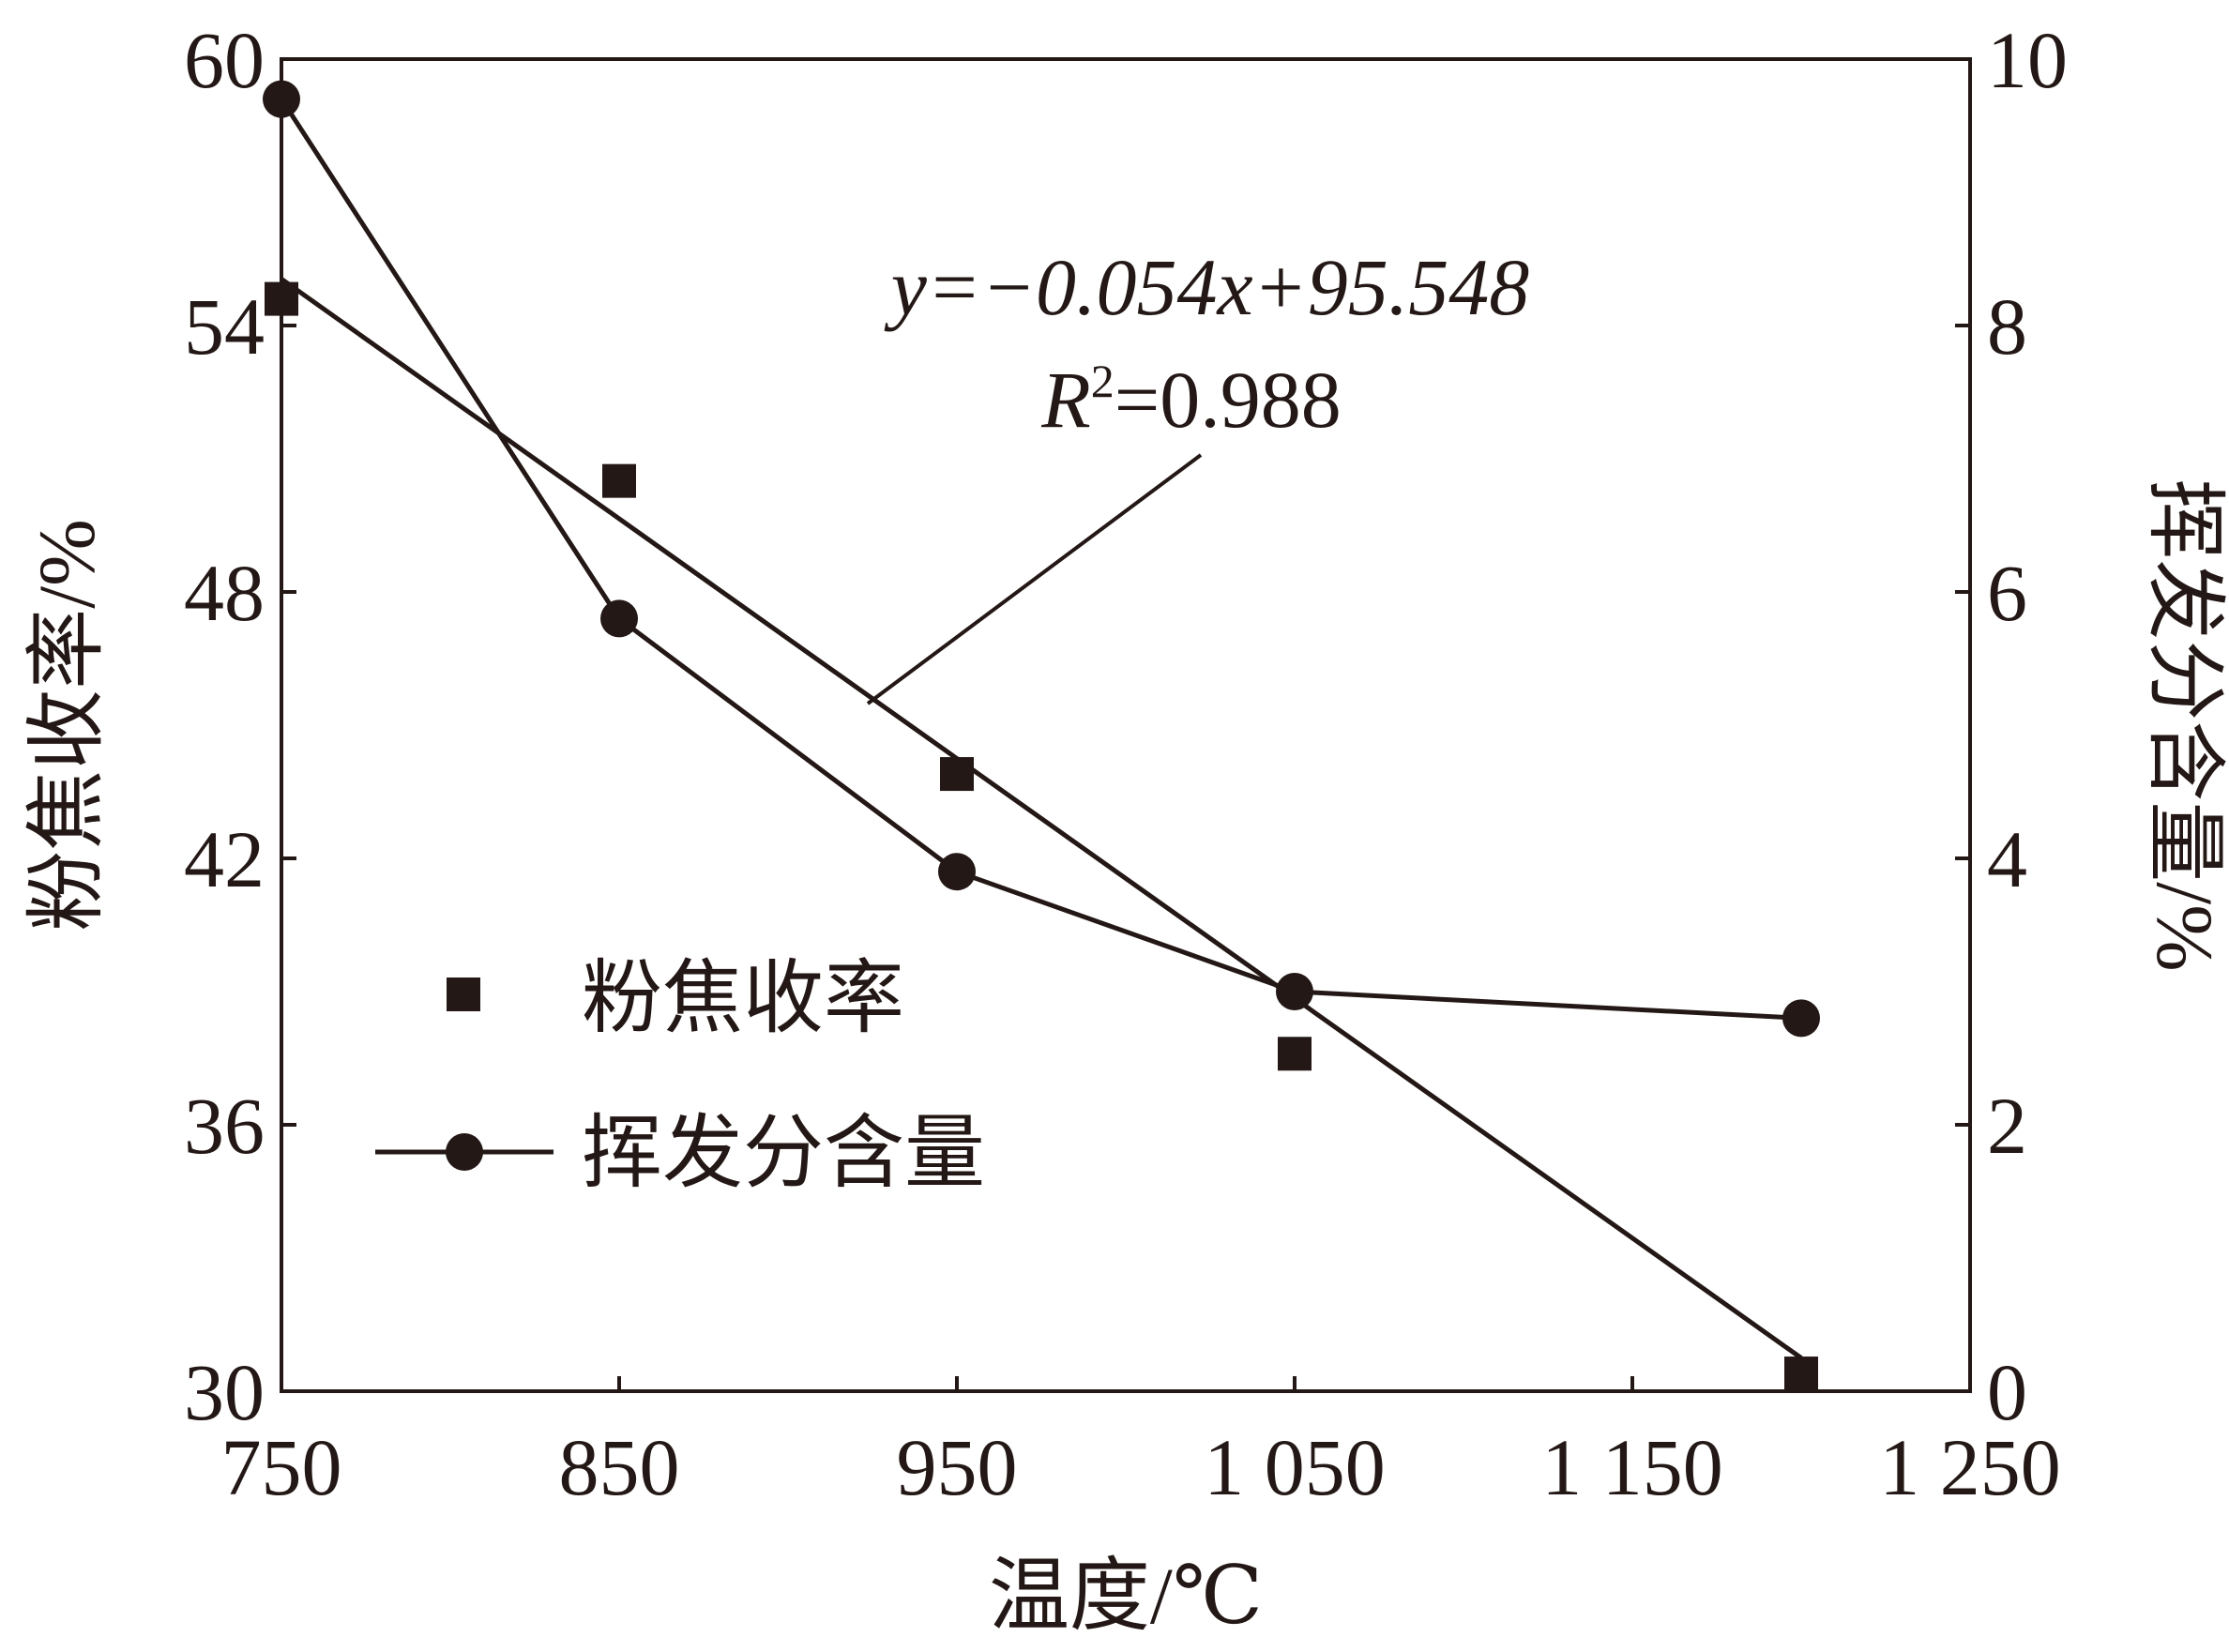 The width and height of the screenshot is (2229, 1652). What do you see at coordinates (225, 593) in the screenshot?
I see `y-left-tick-label: 48` at bounding box center [225, 593].